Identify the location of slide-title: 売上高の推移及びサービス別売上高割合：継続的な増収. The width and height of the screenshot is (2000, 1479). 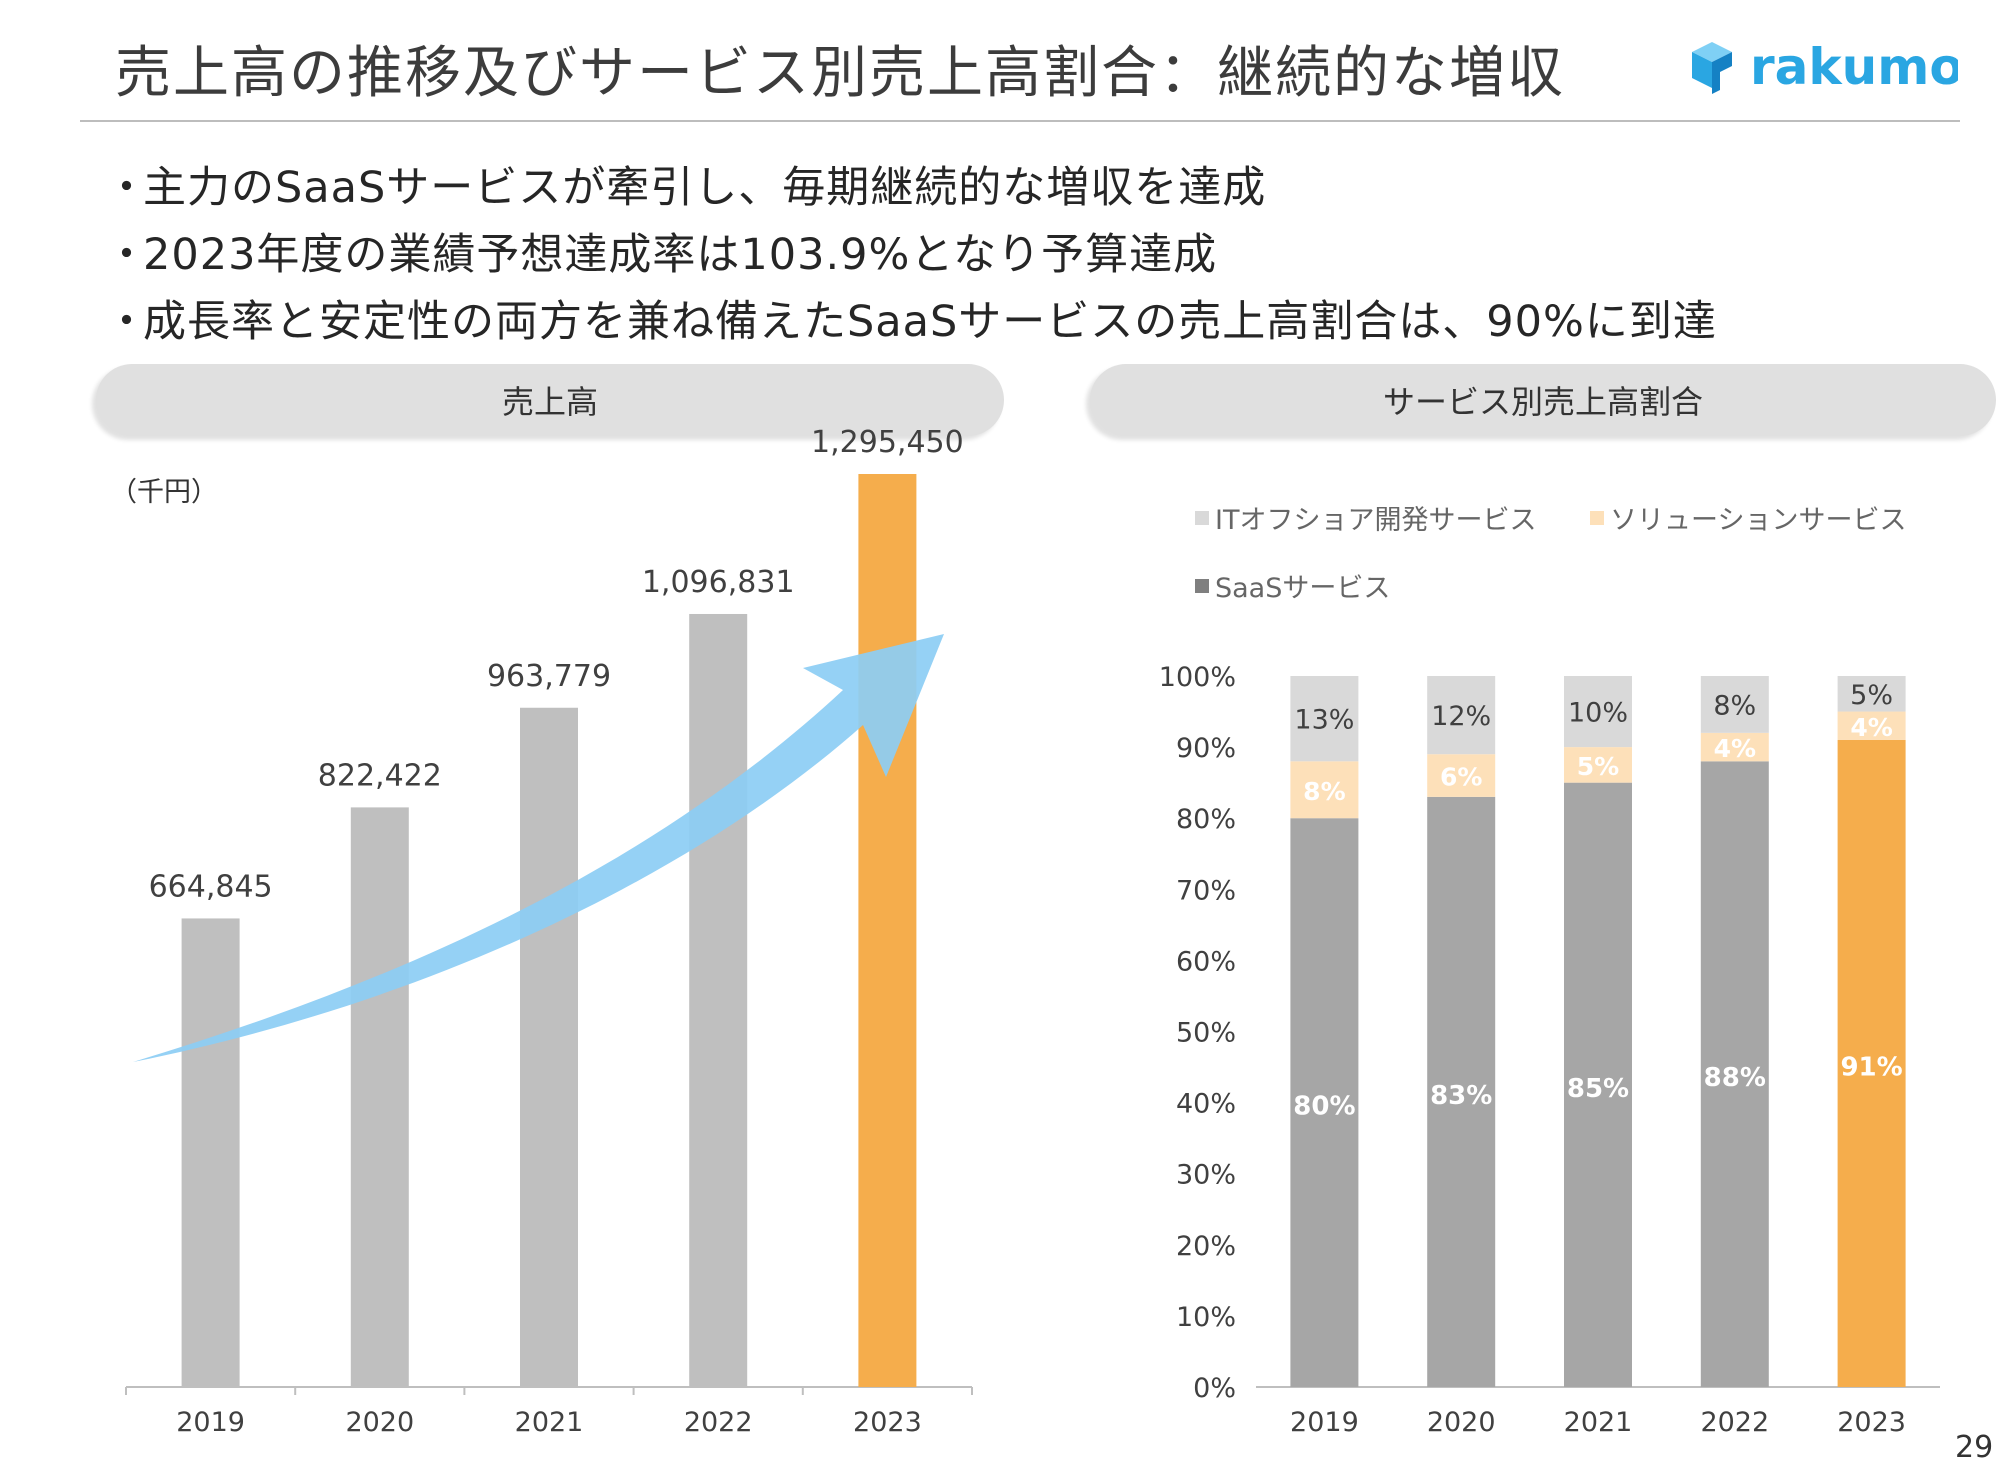
(840, 73).